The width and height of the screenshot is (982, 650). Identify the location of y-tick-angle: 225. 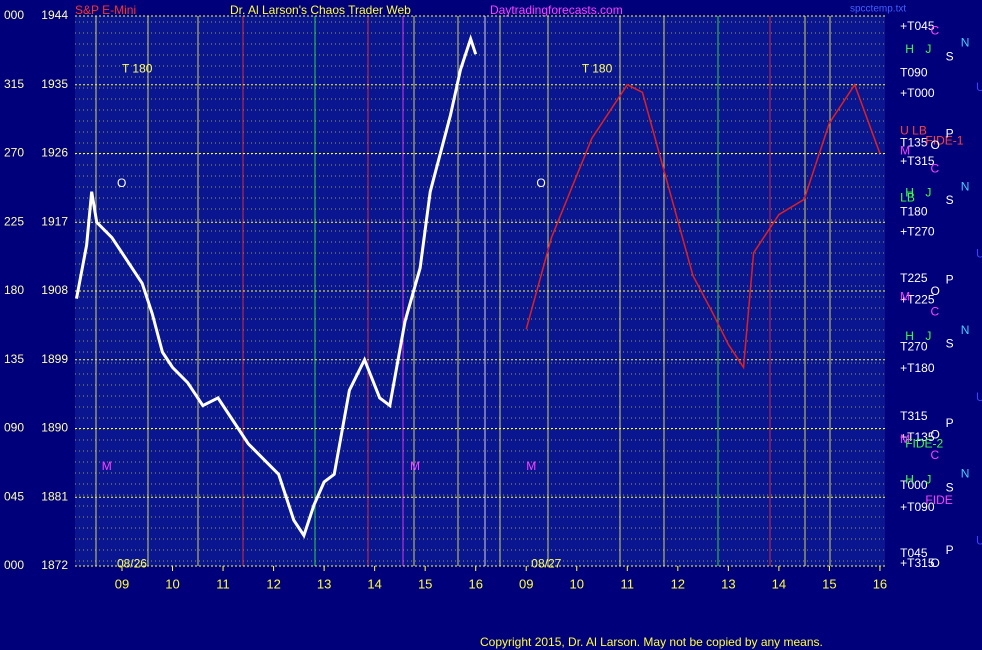
(14, 221).